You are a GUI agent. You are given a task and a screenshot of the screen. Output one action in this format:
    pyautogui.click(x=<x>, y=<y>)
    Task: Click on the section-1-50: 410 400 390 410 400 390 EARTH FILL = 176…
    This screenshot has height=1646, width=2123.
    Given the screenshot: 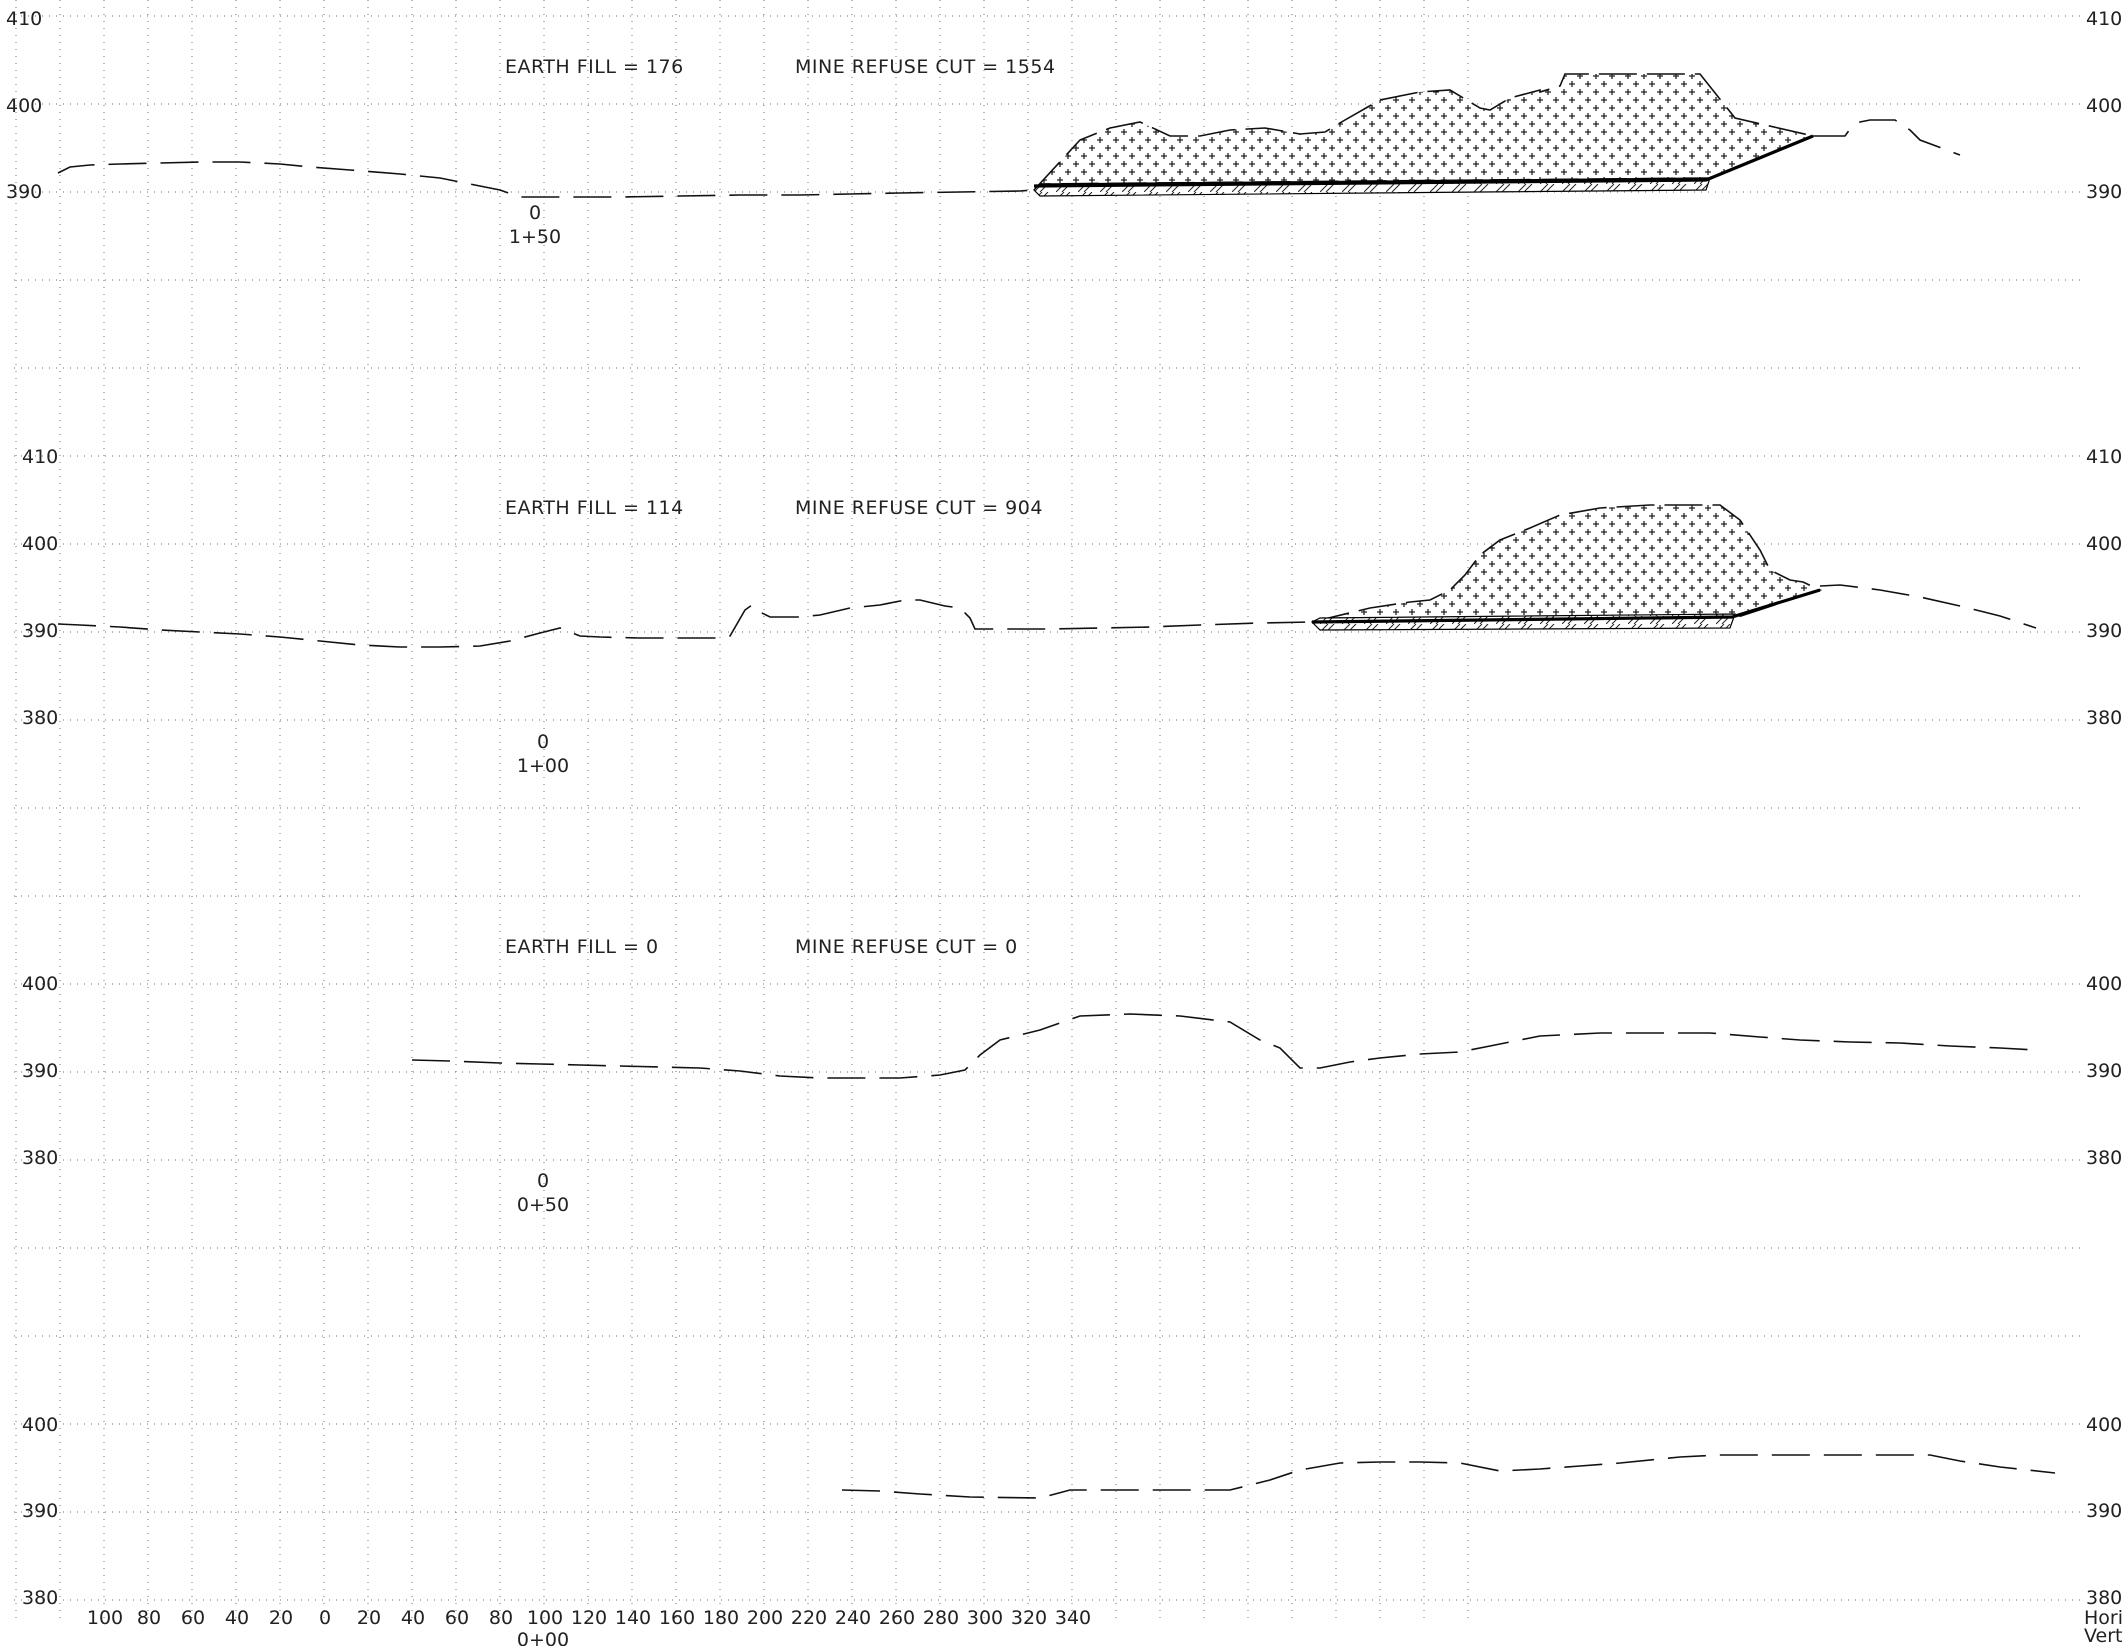 What is the action you would take?
    pyautogui.click(x=1064, y=128)
    